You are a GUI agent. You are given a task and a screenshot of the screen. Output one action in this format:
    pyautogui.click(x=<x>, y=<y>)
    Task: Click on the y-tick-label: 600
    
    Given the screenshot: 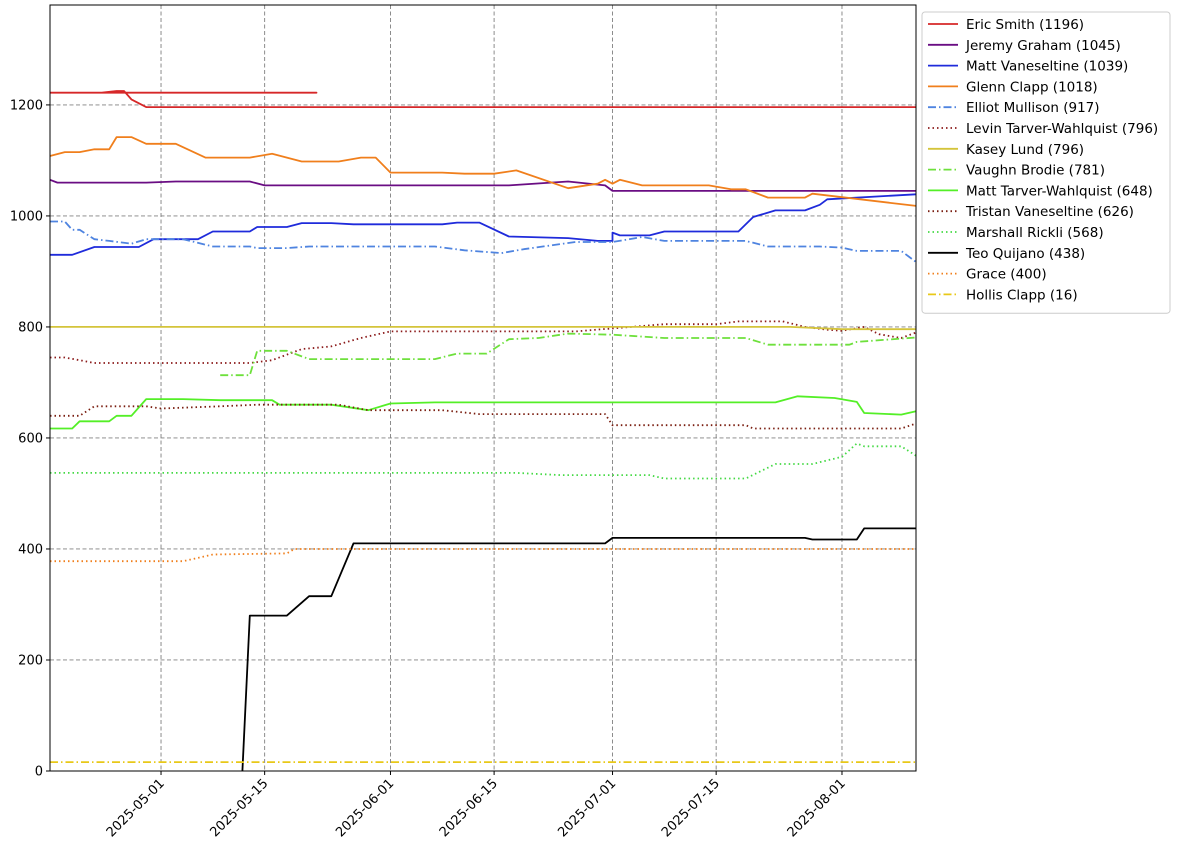 What is the action you would take?
    pyautogui.click(x=30, y=438)
    